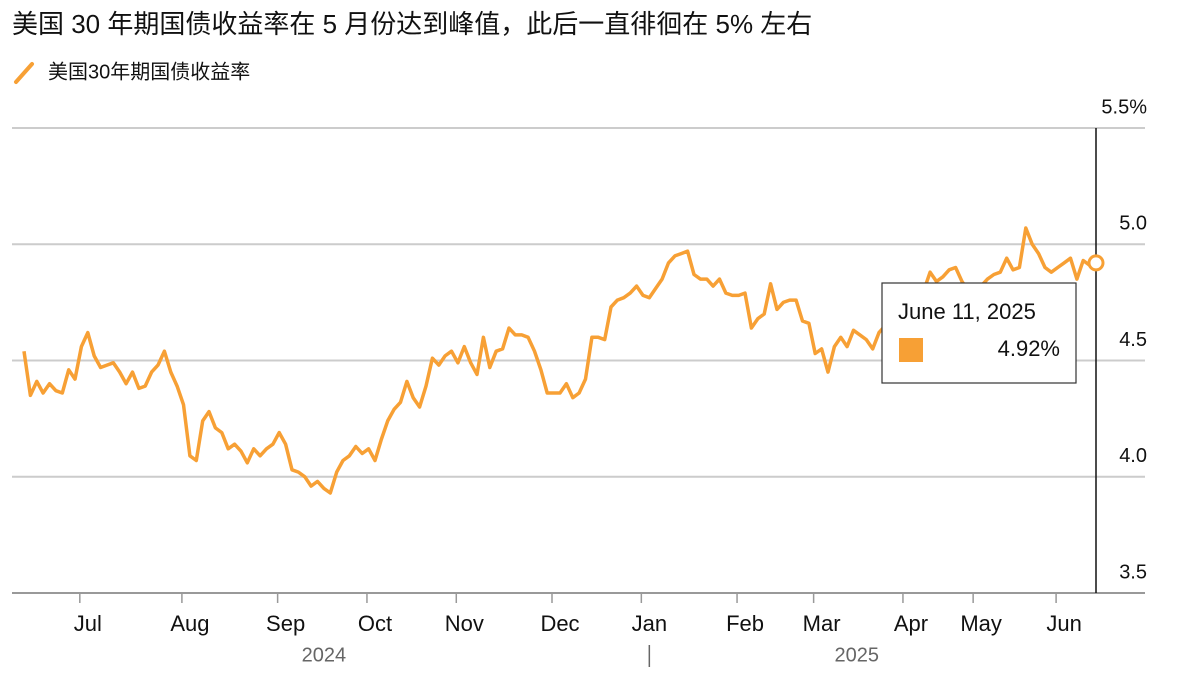  What do you see at coordinates (412, 24) in the screenshot?
I see `chart-title: 美国 30 年期国债收益率在 5 月份达到峰值，此后一直徘徊在 5% 左右` at bounding box center [412, 24].